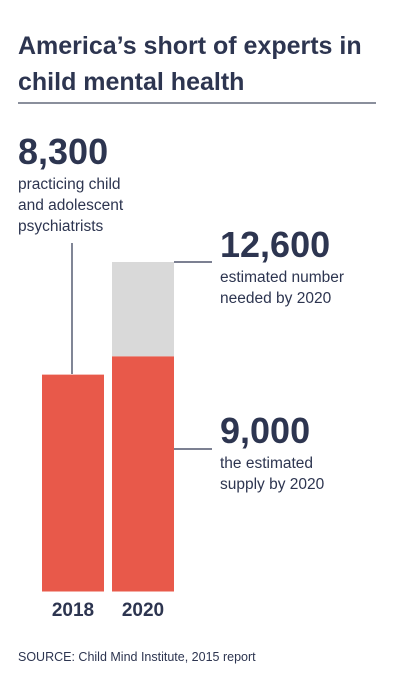 The height and width of the screenshot is (680, 400). I want to click on annotation-text-line: supply by 2020, so click(272, 484).